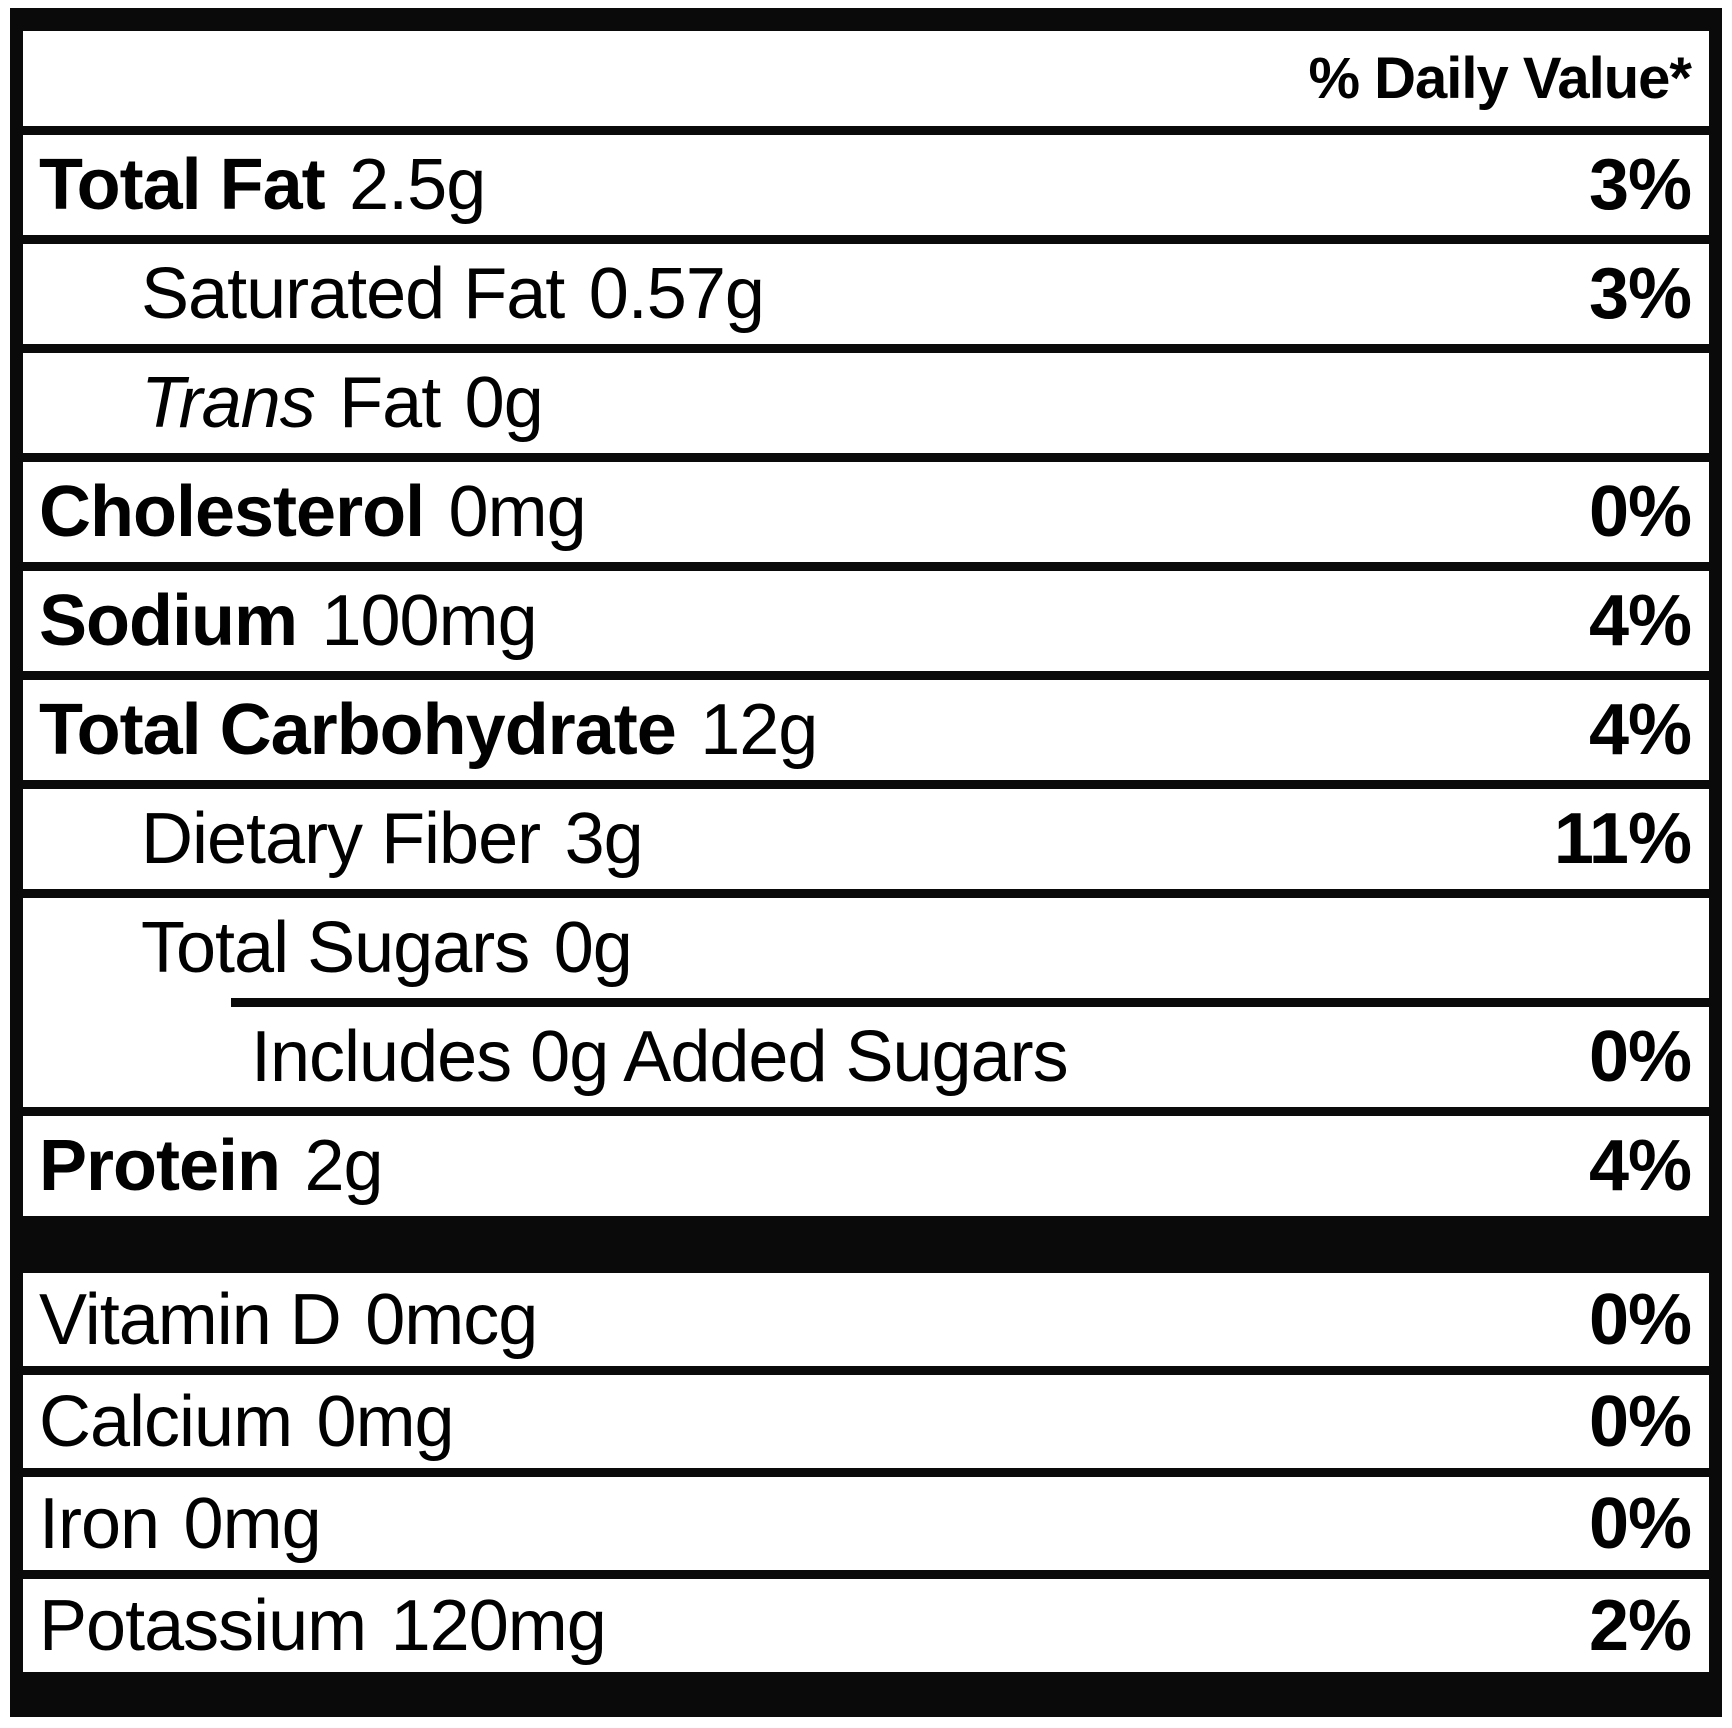 The height and width of the screenshot is (1728, 1732). Describe the element at coordinates (341, 839) in the screenshot. I see `nutrient-name: Dietary Fiber` at that location.